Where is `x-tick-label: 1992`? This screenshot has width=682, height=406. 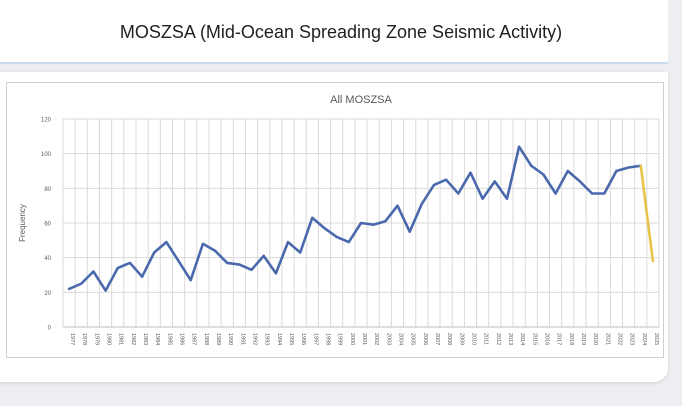 x-tick-label: 1992 is located at coordinates (255, 339).